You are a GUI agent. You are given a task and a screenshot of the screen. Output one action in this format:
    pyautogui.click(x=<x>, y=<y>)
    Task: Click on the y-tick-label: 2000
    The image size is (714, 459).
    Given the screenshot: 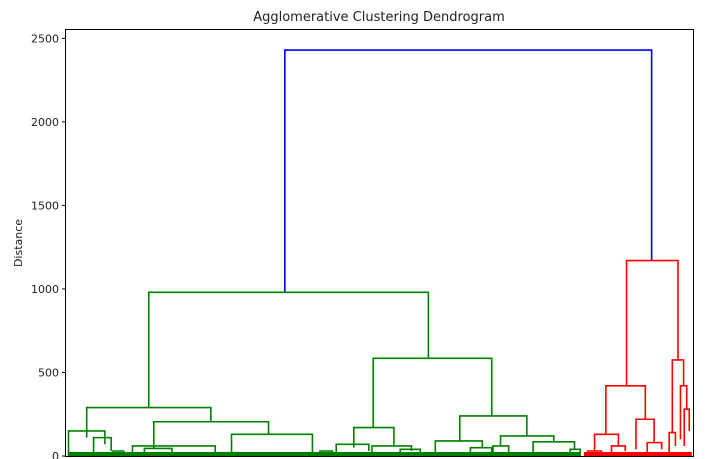 What is the action you would take?
    pyautogui.click(x=45, y=122)
    